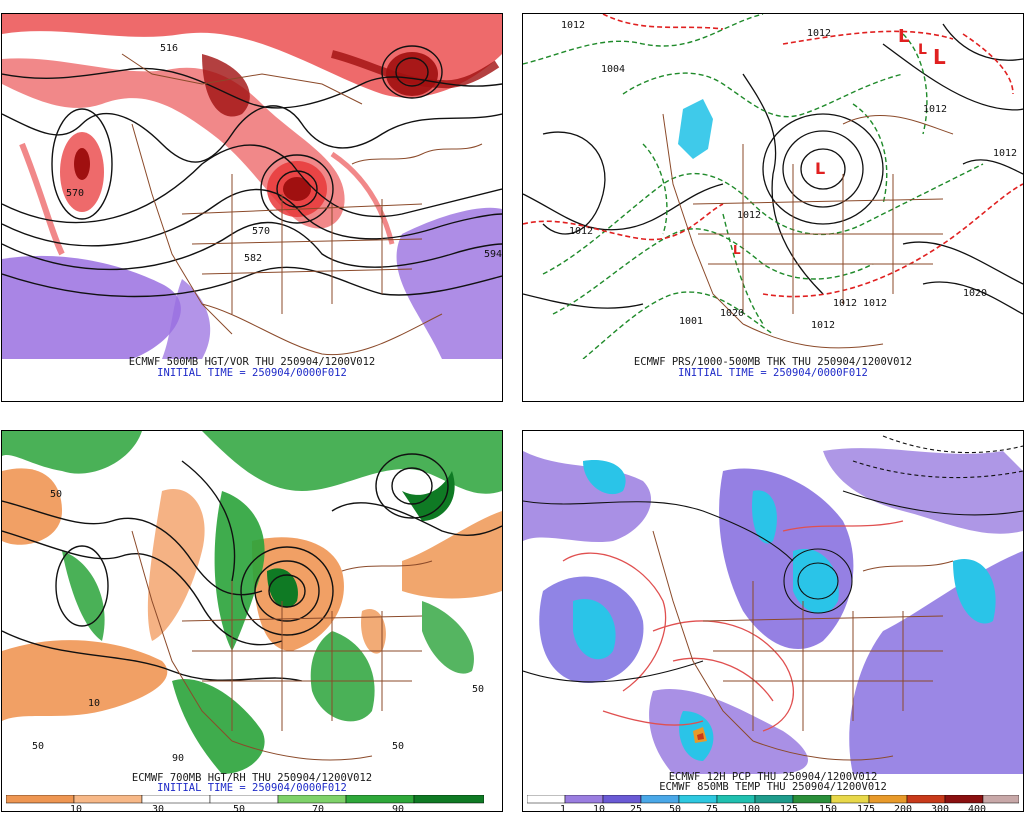 The height and width of the screenshot is (819, 1024). Describe the element at coordinates (178, 758) in the screenshot. I see `contour-label: 90` at that location.